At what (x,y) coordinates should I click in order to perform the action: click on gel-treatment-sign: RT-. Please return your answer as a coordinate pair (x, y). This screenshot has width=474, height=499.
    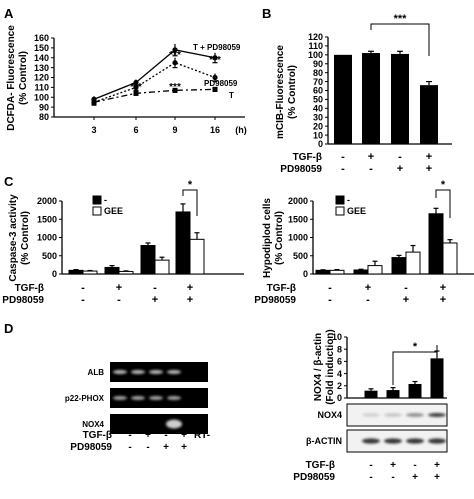
    Looking at the image, I should click on (202, 435).